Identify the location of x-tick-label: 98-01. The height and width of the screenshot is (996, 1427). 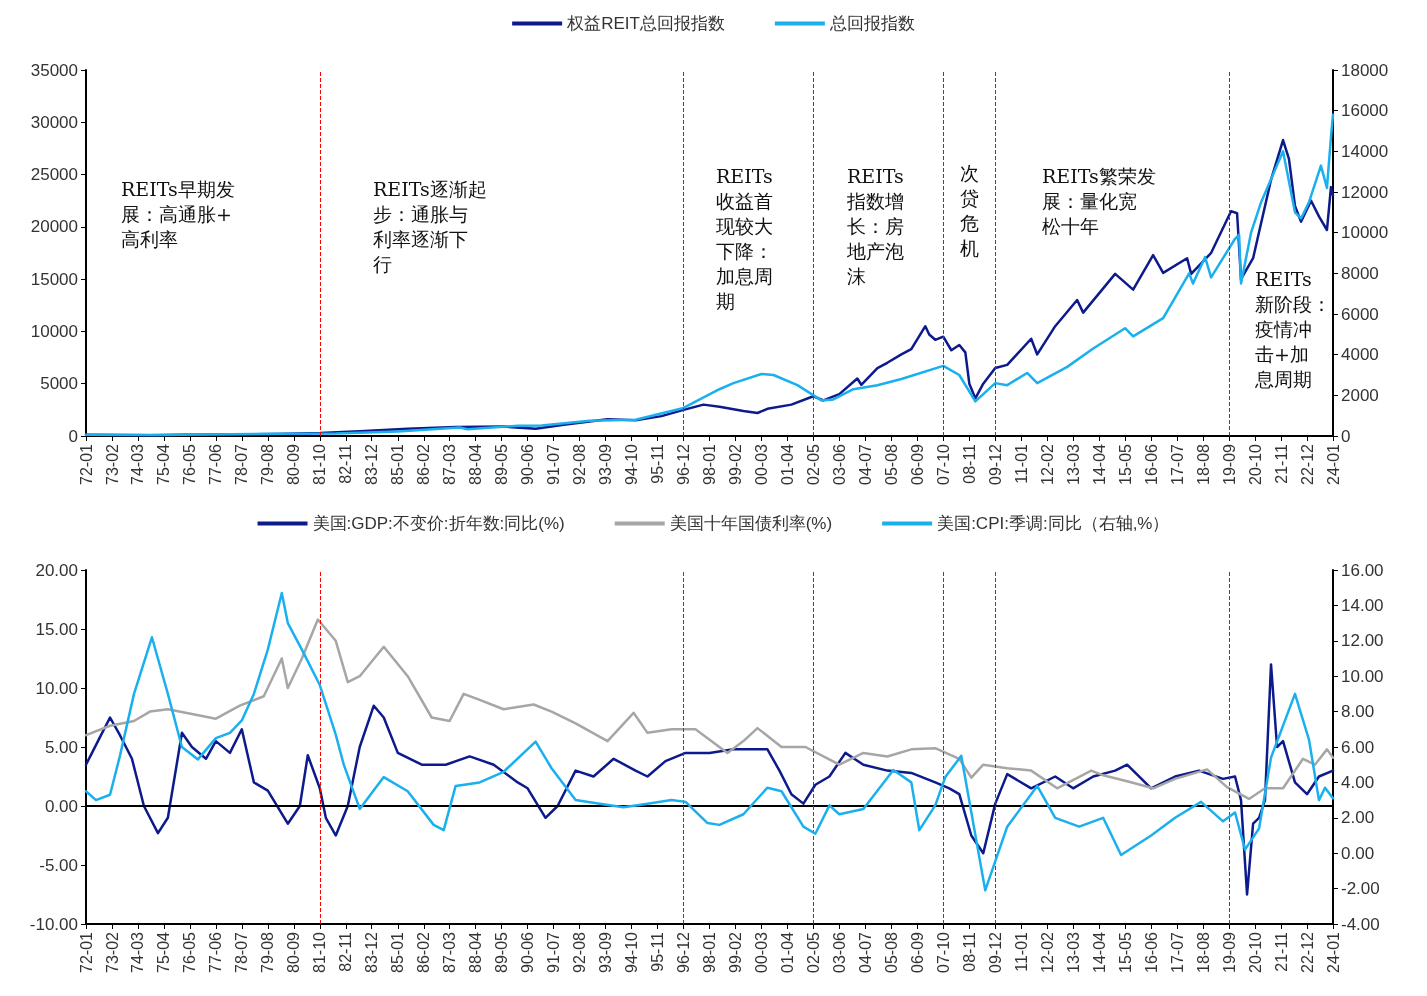
(710, 952).